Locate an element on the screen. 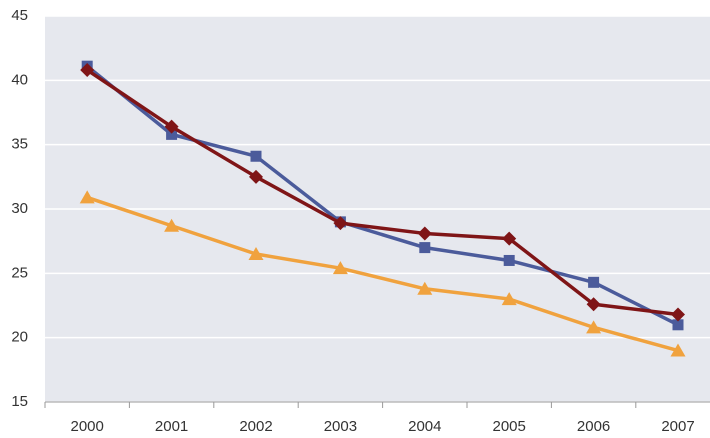 Image resolution: width=710 pixels, height=438 pixels. x-tick-label: 2003 is located at coordinates (340, 426).